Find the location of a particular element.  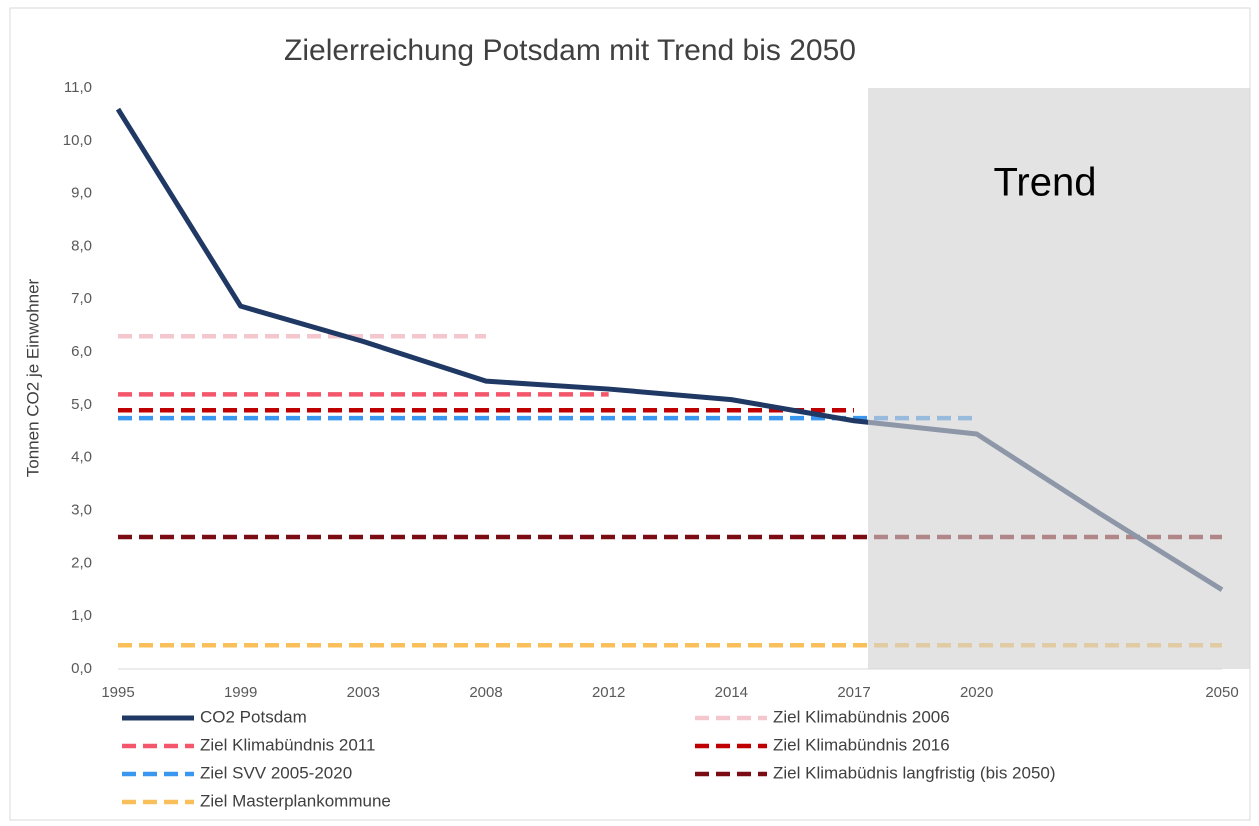

y-tick-label: 1,0 is located at coordinates (81, 615).